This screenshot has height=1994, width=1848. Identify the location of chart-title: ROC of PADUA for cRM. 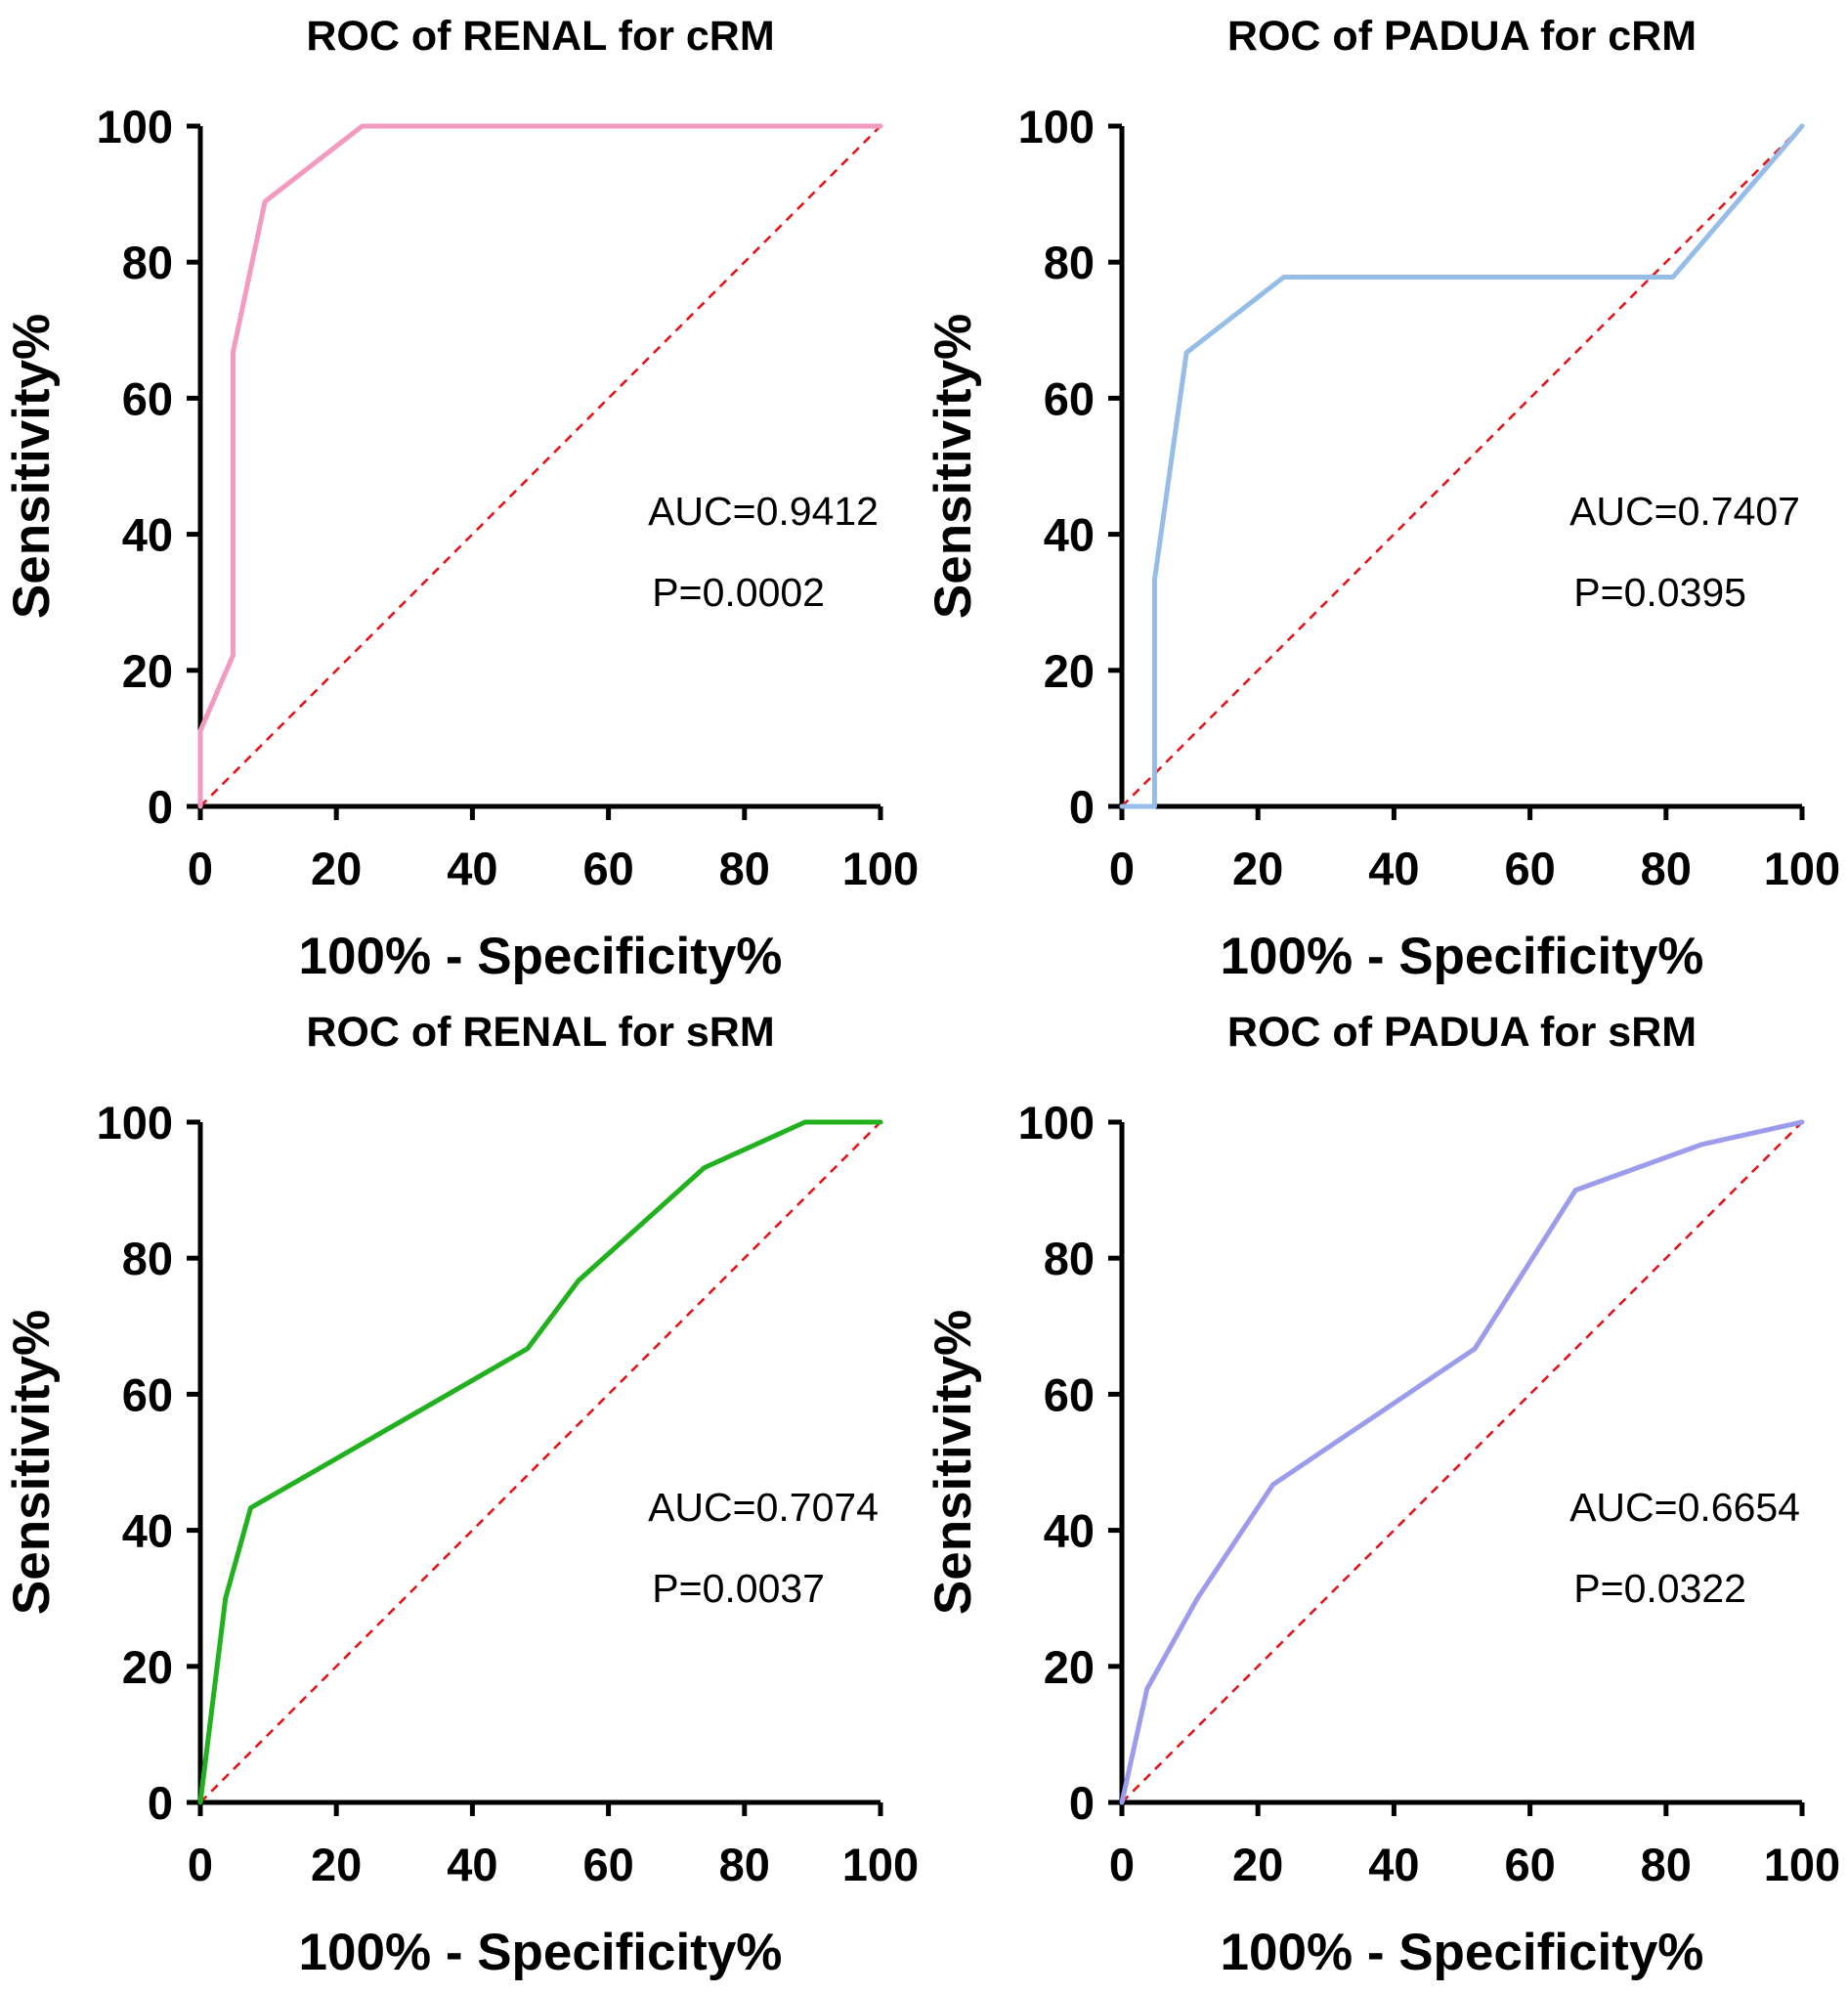
(1462, 37).